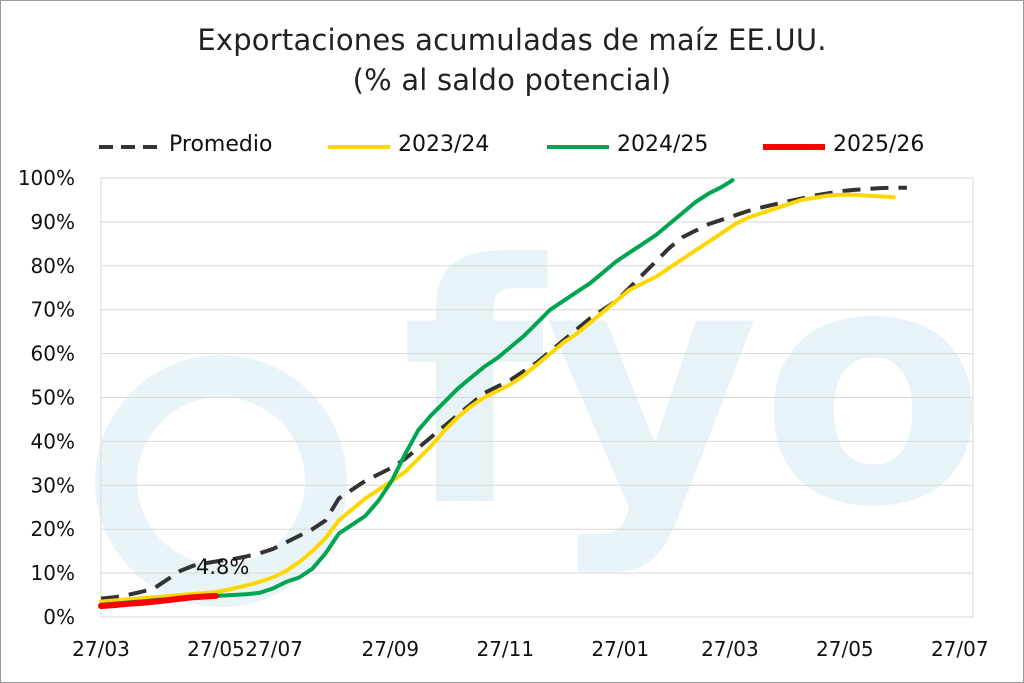  Describe the element at coordinates (53, 310) in the screenshot. I see `y-tick-label: 70%` at that location.